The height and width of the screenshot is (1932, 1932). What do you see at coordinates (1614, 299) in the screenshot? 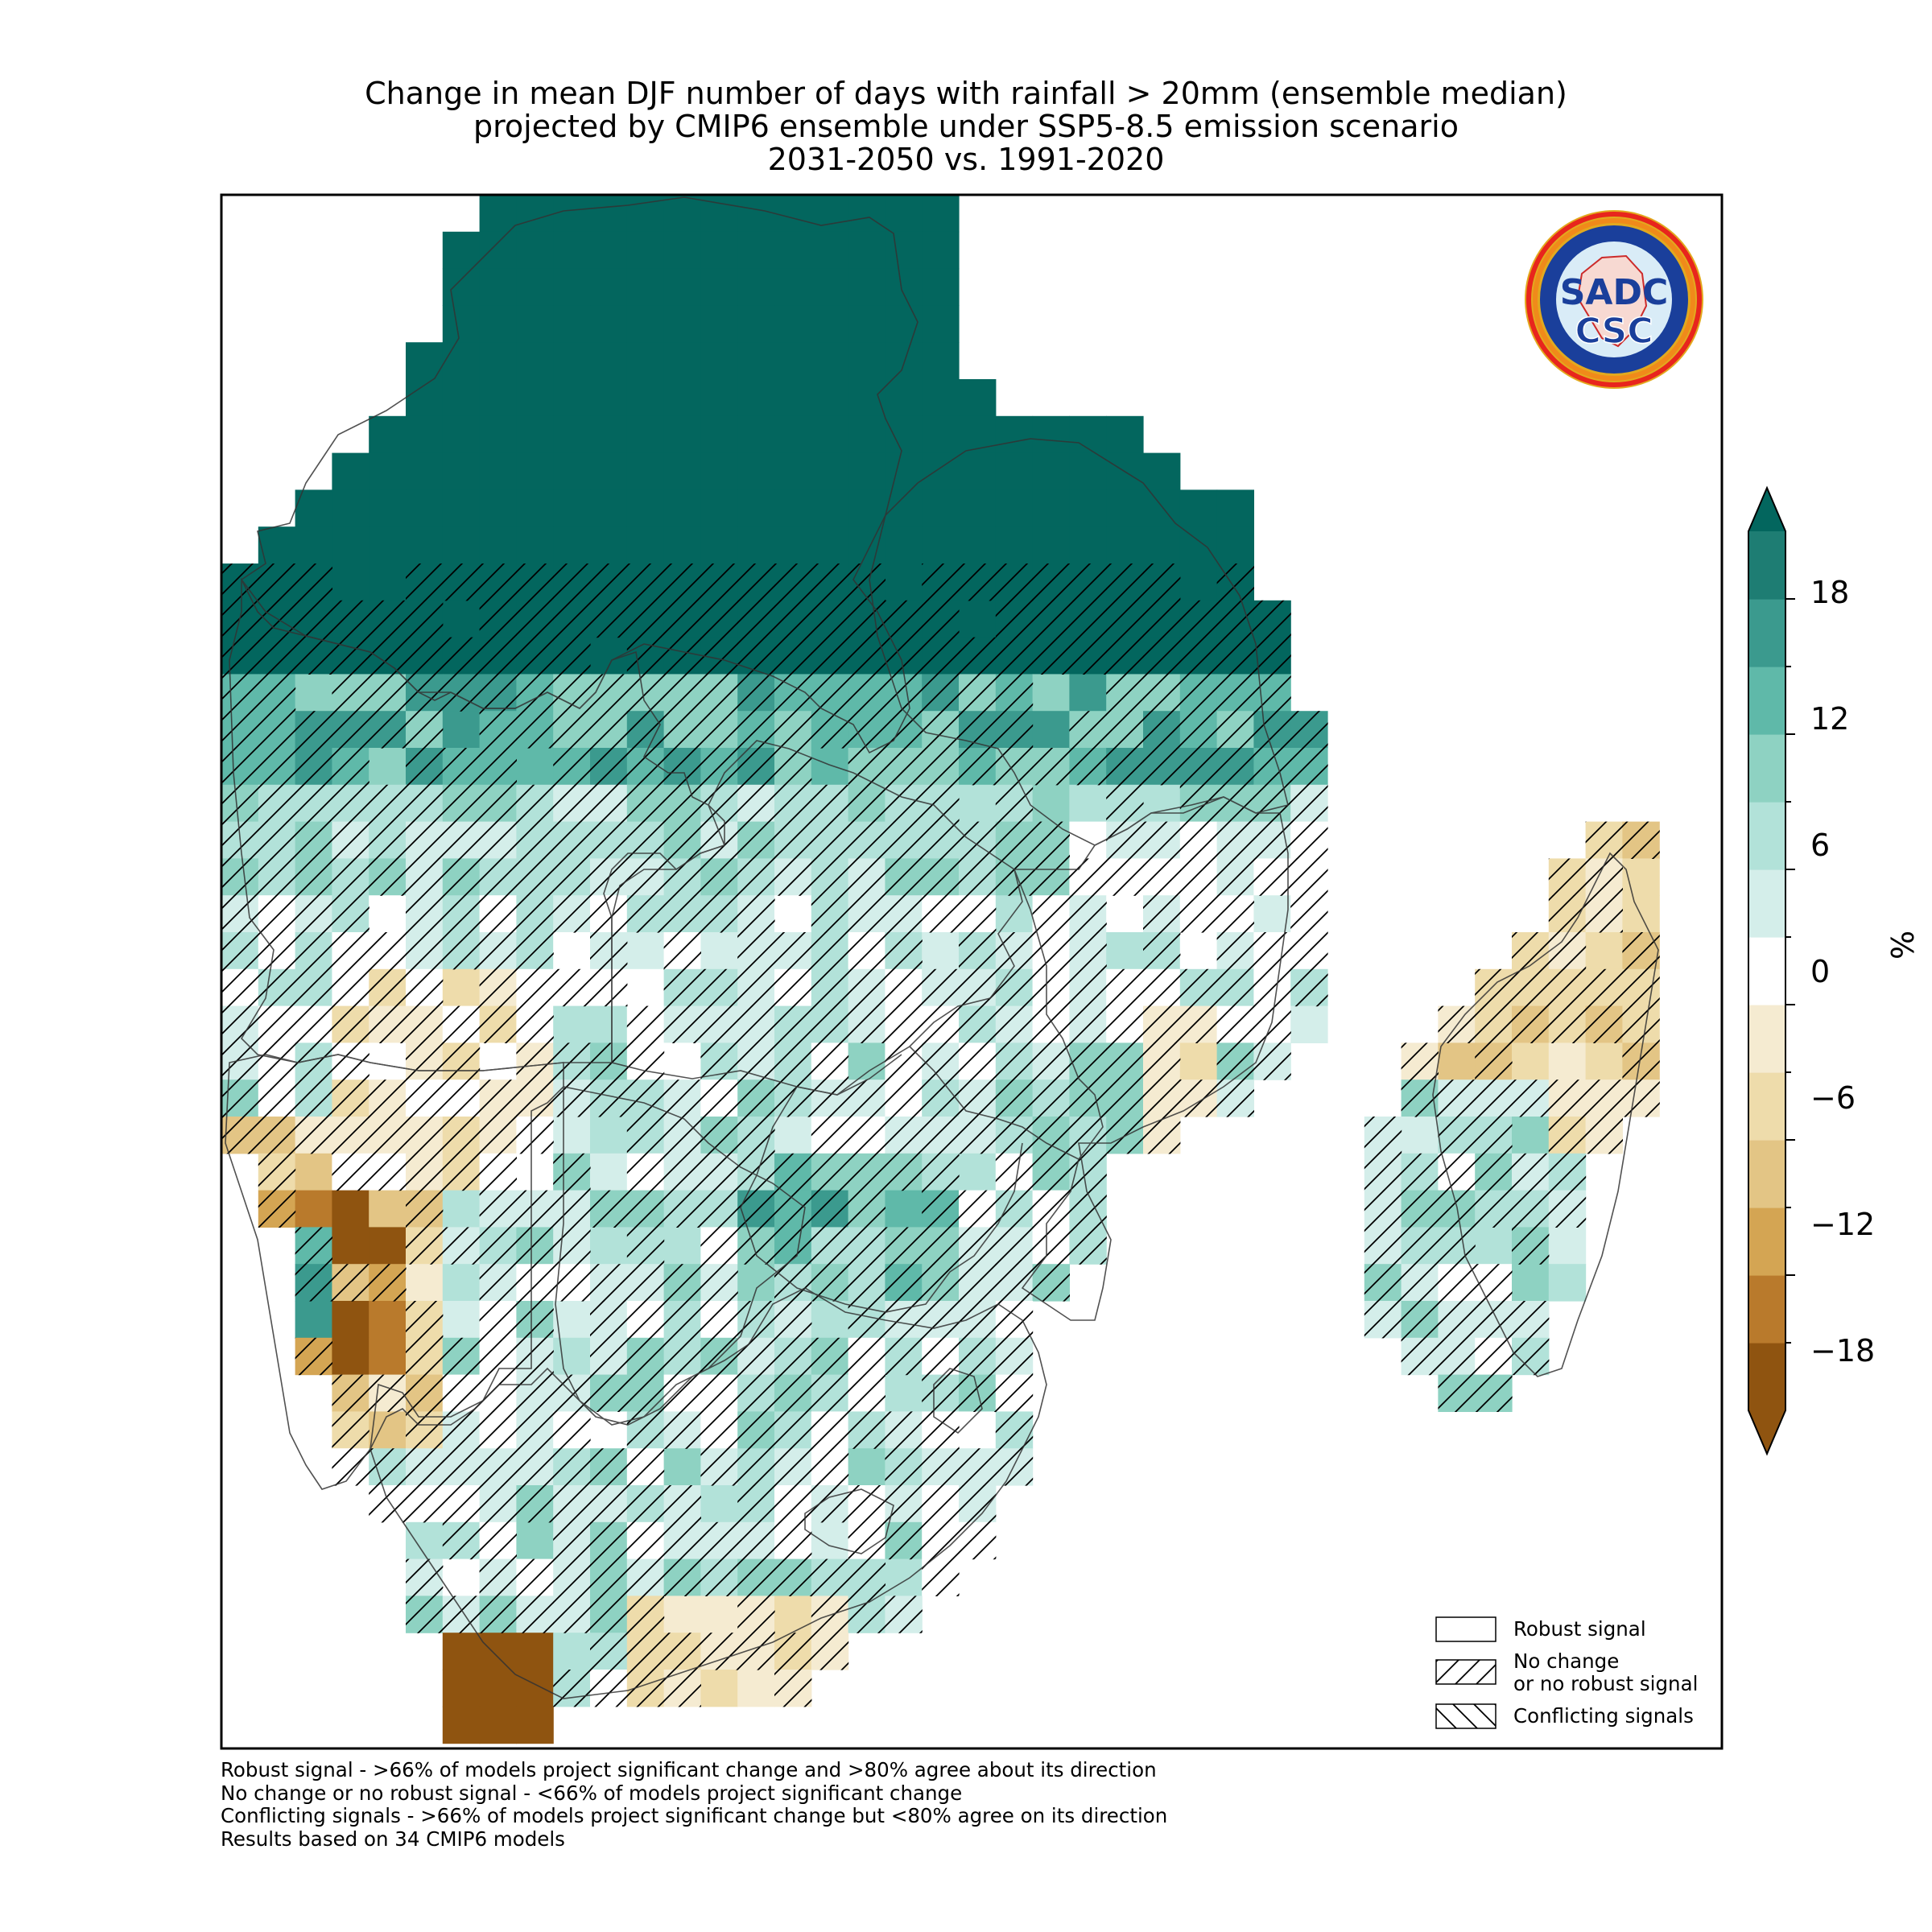
I see `sadc-csc-logo: SADC CSC` at bounding box center [1614, 299].